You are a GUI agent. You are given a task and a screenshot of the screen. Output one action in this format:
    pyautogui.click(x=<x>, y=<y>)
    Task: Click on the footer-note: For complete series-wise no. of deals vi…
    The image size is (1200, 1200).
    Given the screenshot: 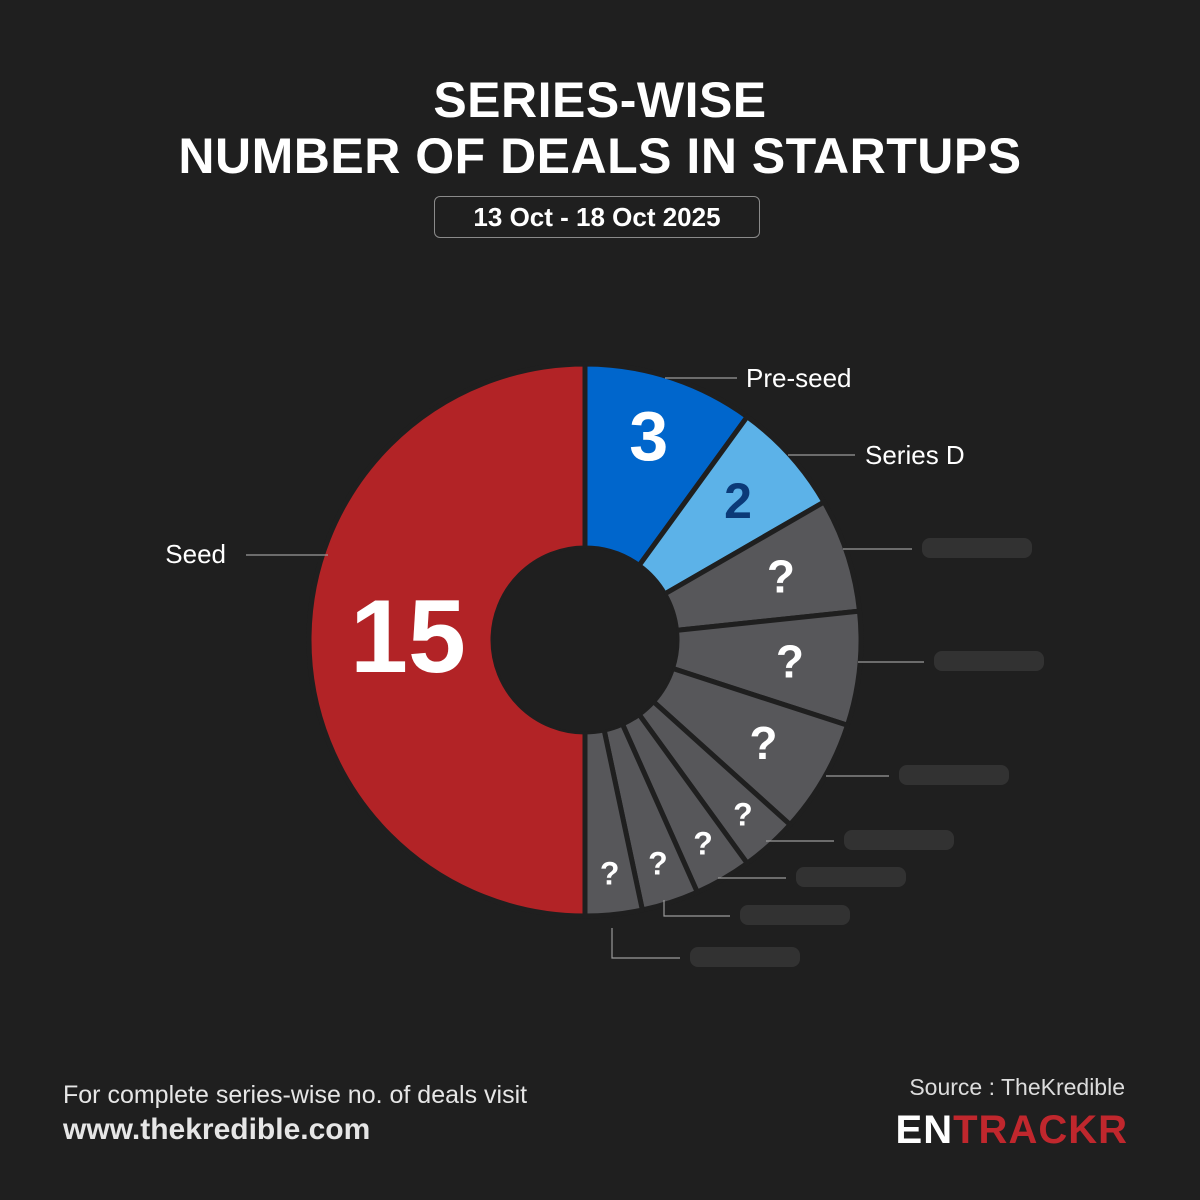 What is the action you would take?
    pyautogui.click(x=295, y=1095)
    